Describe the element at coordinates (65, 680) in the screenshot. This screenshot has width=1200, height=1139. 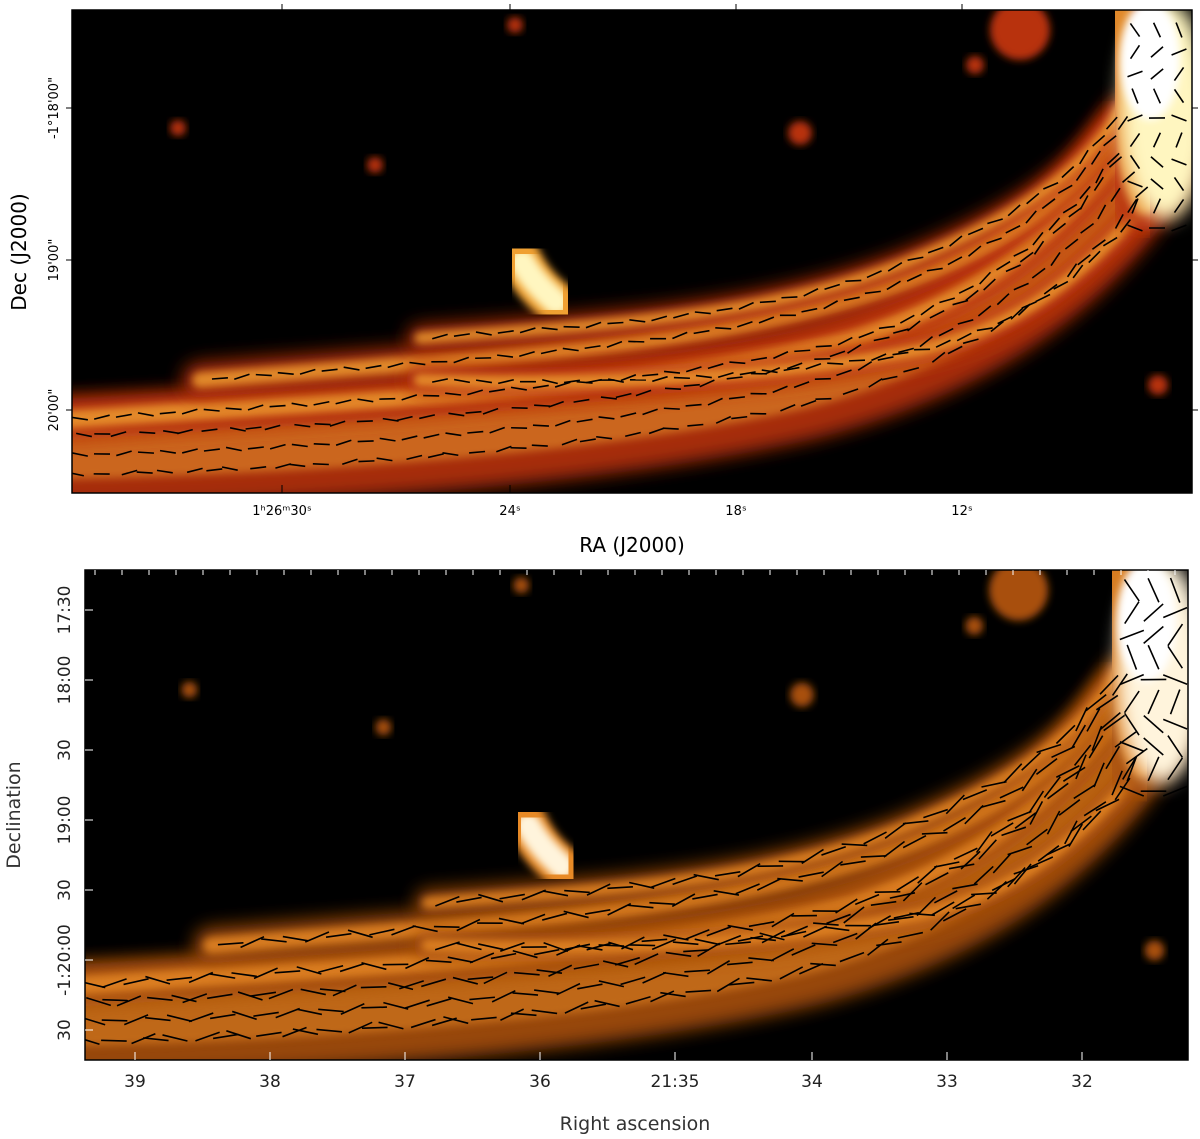
I see `y-tick-label: 18:00` at that location.